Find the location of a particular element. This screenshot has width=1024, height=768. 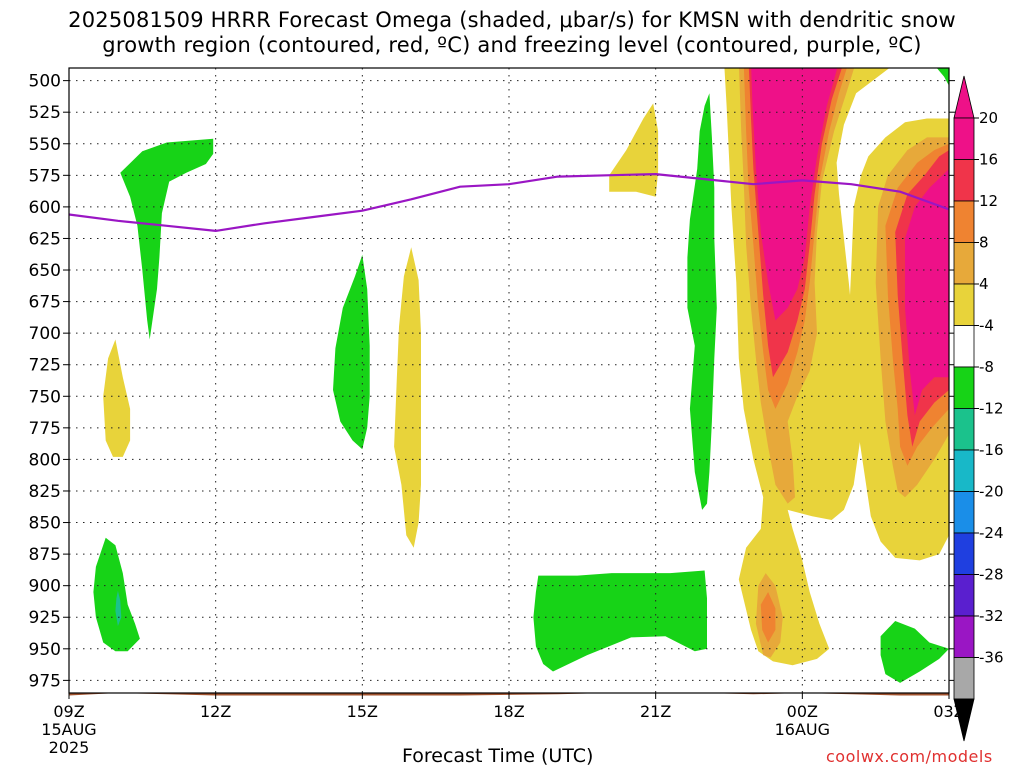

colorbar-top-arrow is located at coordinates (964, 97).